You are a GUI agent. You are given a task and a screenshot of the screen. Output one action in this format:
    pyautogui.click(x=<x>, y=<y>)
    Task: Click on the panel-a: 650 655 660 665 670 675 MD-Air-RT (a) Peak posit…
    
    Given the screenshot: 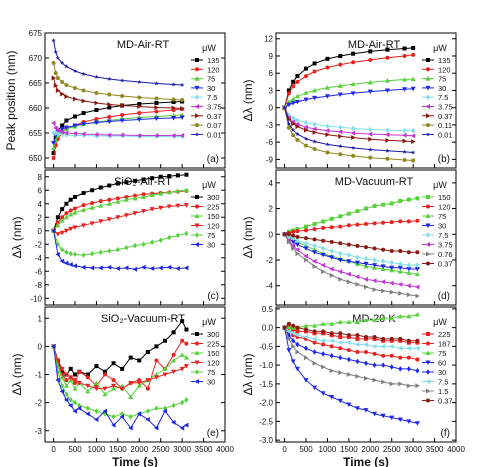 What is the action you would take?
    pyautogui.click(x=115, y=99)
    